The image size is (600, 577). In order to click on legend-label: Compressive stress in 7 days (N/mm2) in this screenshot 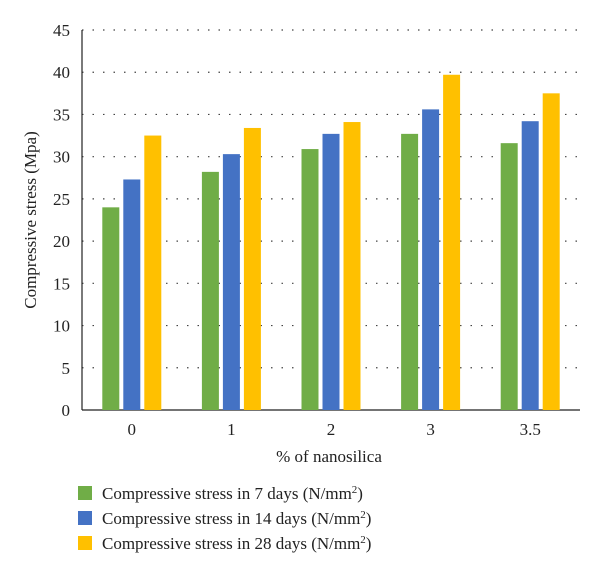, I will do `click(232, 493)`.